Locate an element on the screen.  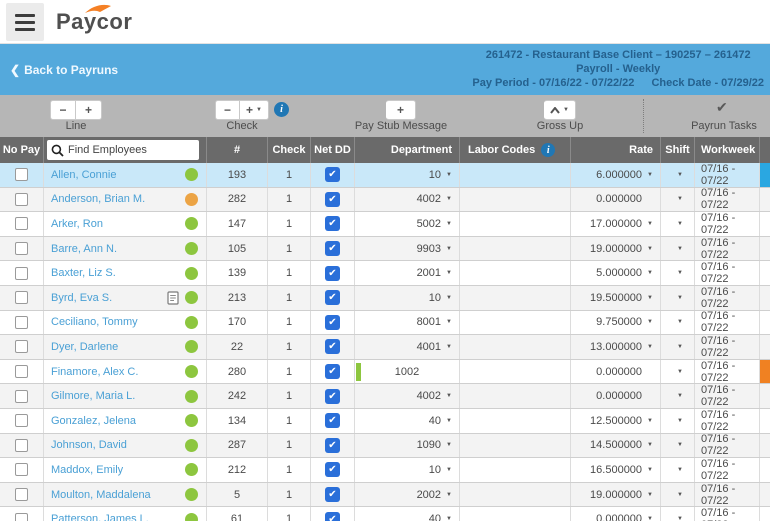
table-row: Baxter, Liz S. 139 1 ✔ 2001 ▼ is located at coordinates (385, 273).